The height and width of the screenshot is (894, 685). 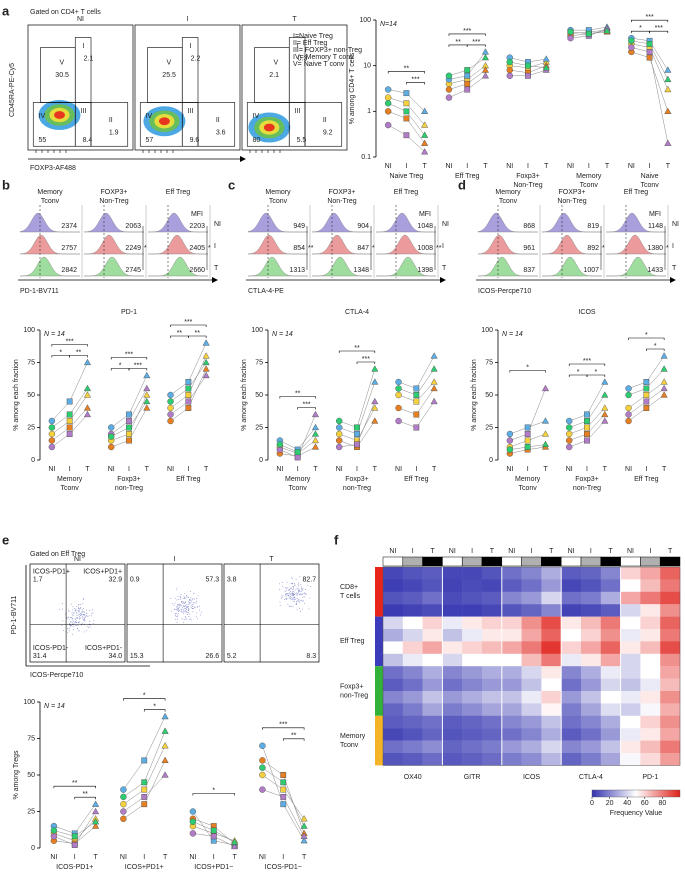 I want to click on mfi-value: 2745, so click(x=133, y=270).